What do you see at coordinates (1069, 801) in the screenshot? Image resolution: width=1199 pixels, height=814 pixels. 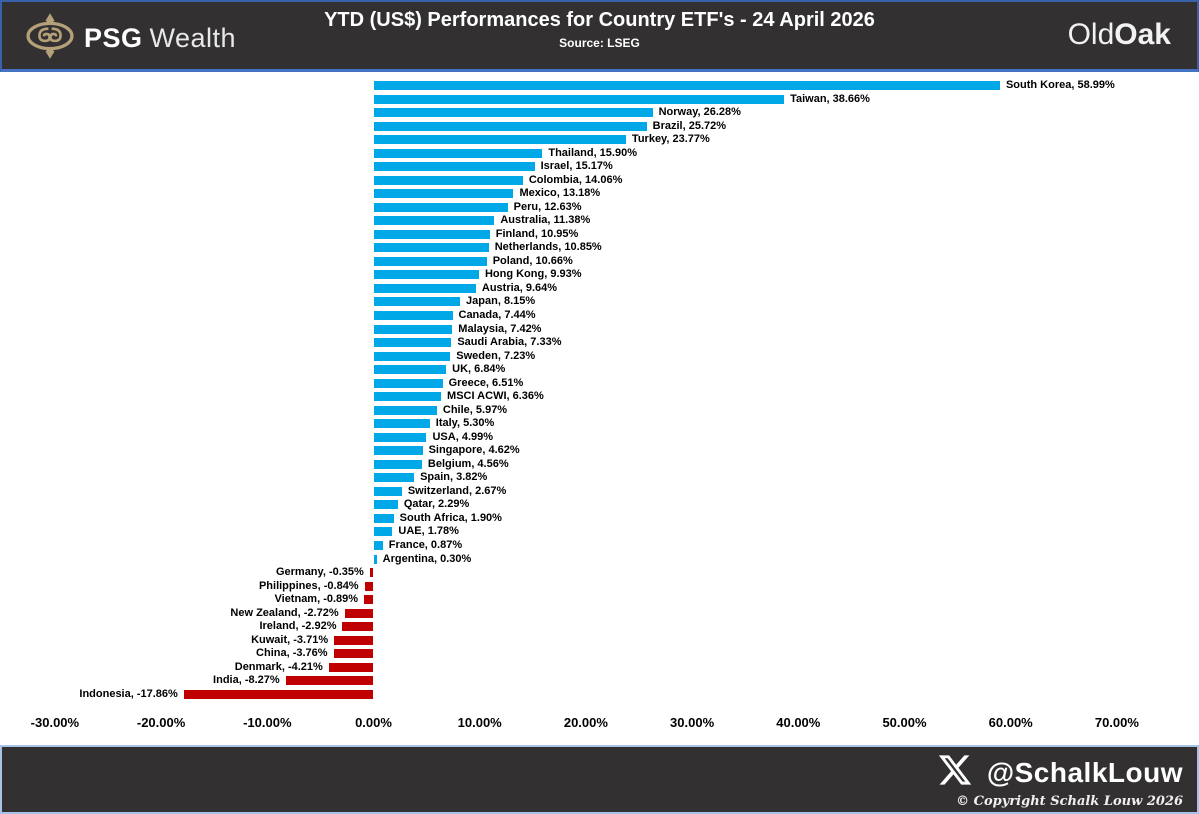 I see `copyright-text: © Copyright Schalk Louw 2026` at bounding box center [1069, 801].